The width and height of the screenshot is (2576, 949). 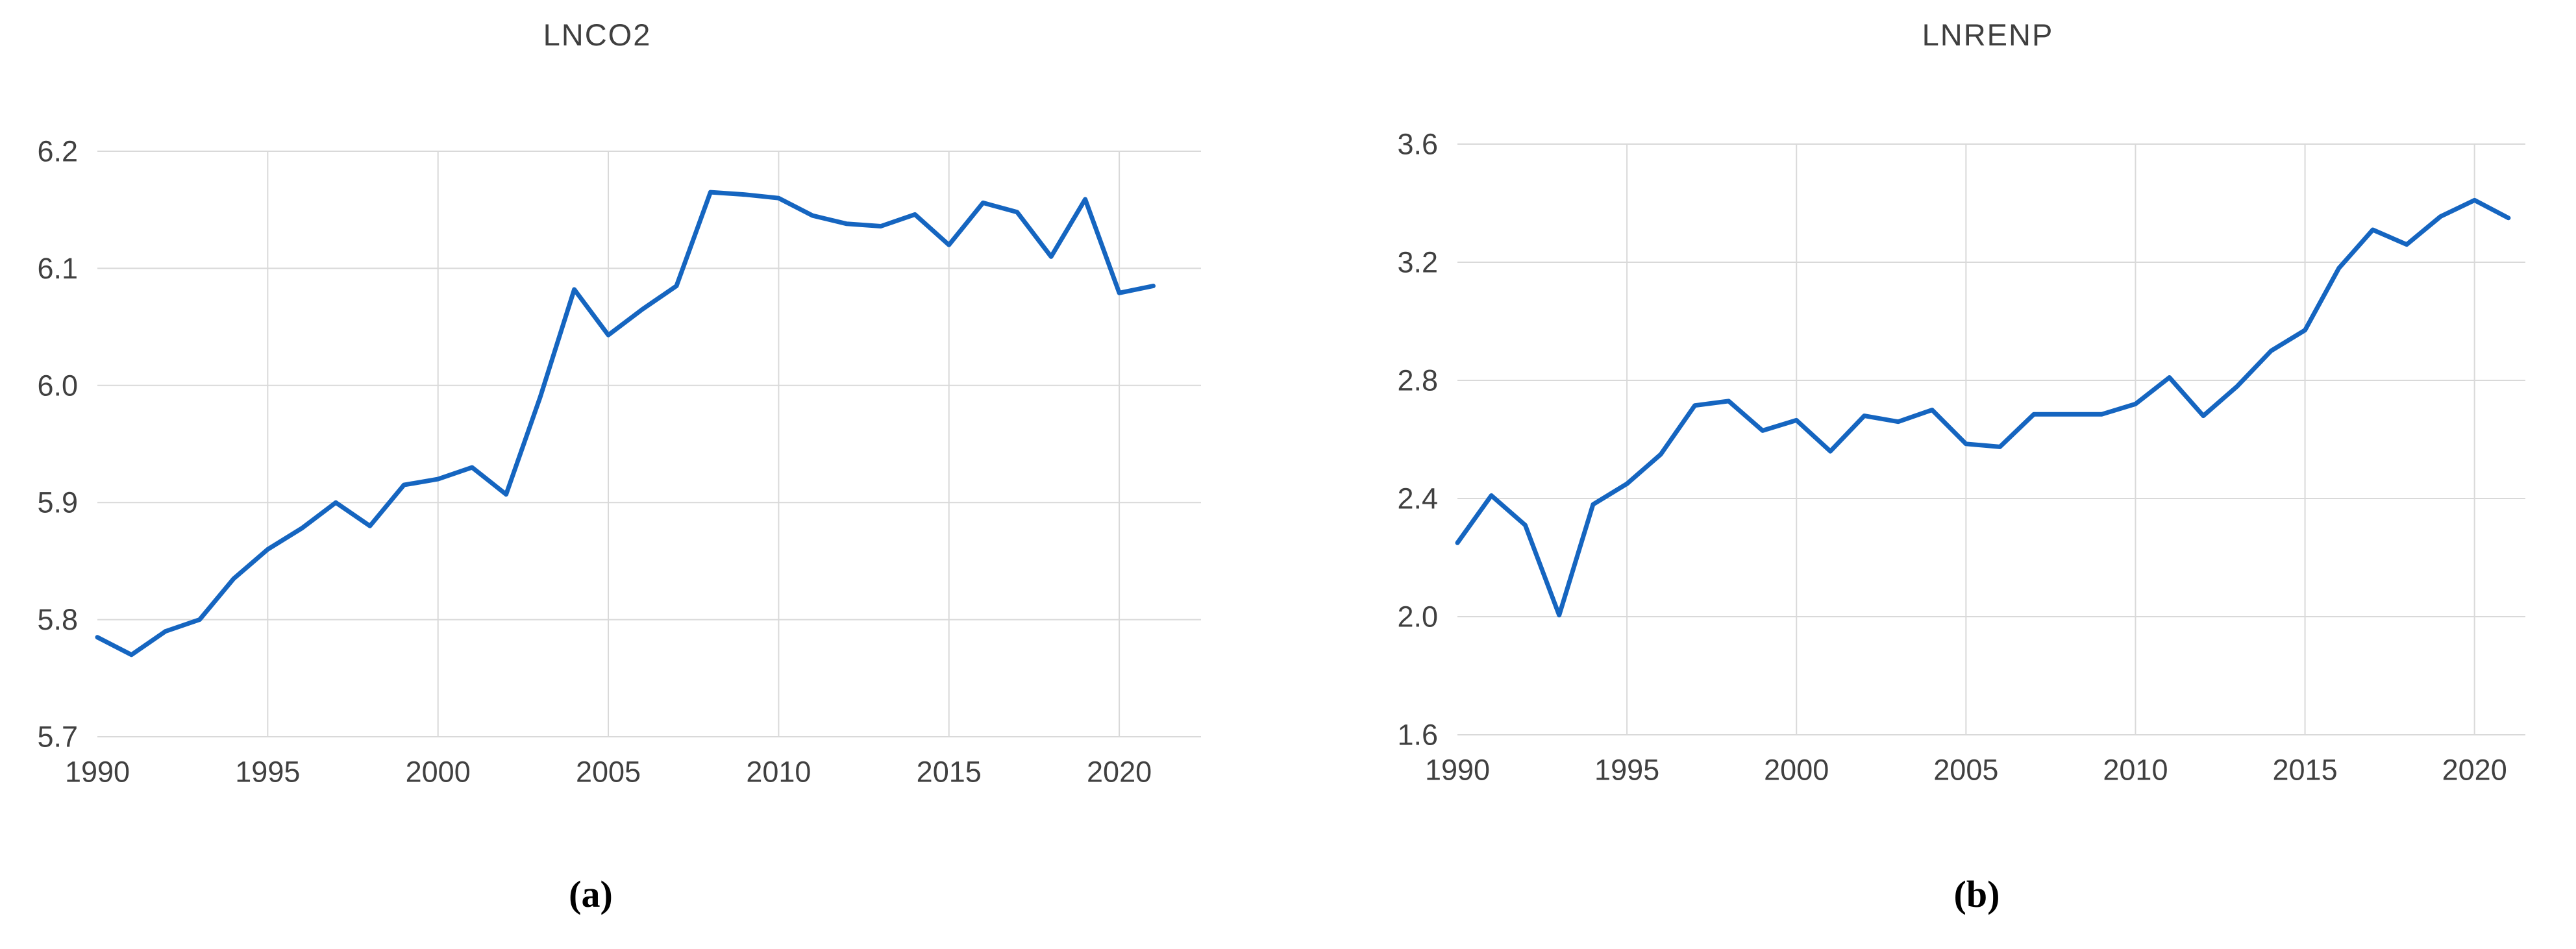 What do you see at coordinates (57, 268) in the screenshot?
I see `y-axis-tick-label: 6.1` at bounding box center [57, 268].